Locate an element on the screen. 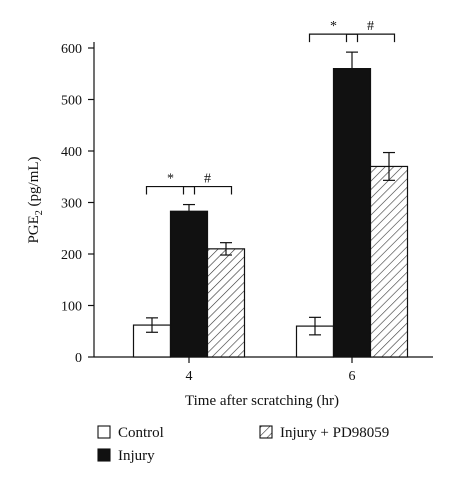  y-tick-label: 400 is located at coordinates (71, 152).